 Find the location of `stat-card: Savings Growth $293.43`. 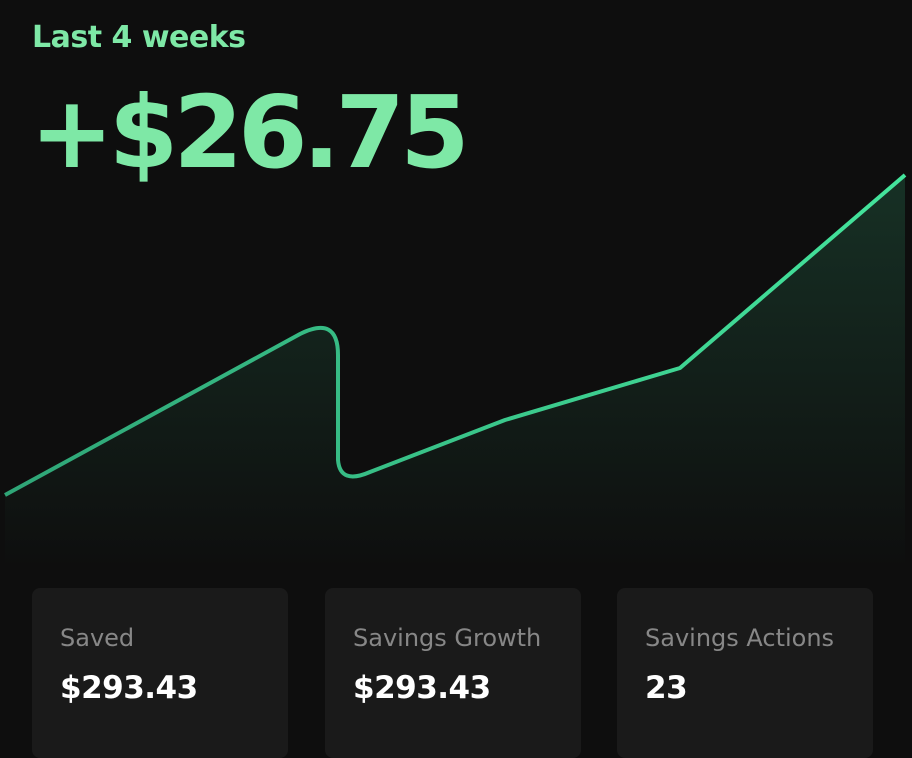

stat-card: Savings Growth $293.43 is located at coordinates (453, 673).